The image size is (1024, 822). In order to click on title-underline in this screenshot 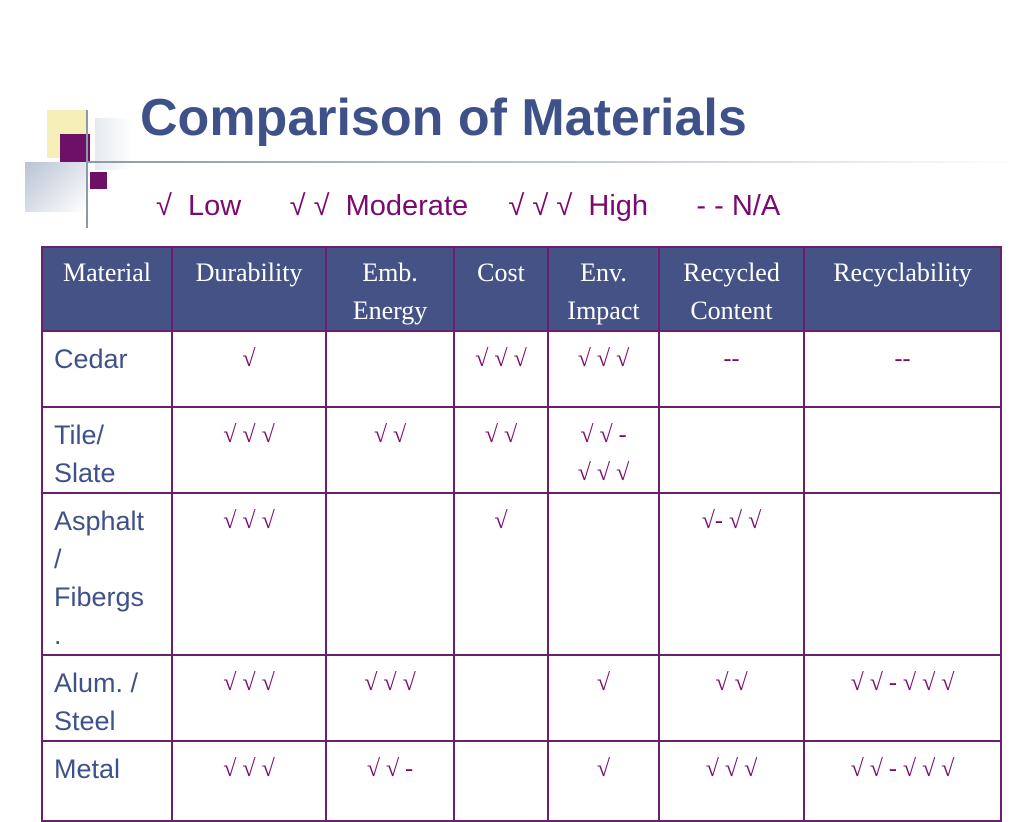, I will do `click(556, 162)`.